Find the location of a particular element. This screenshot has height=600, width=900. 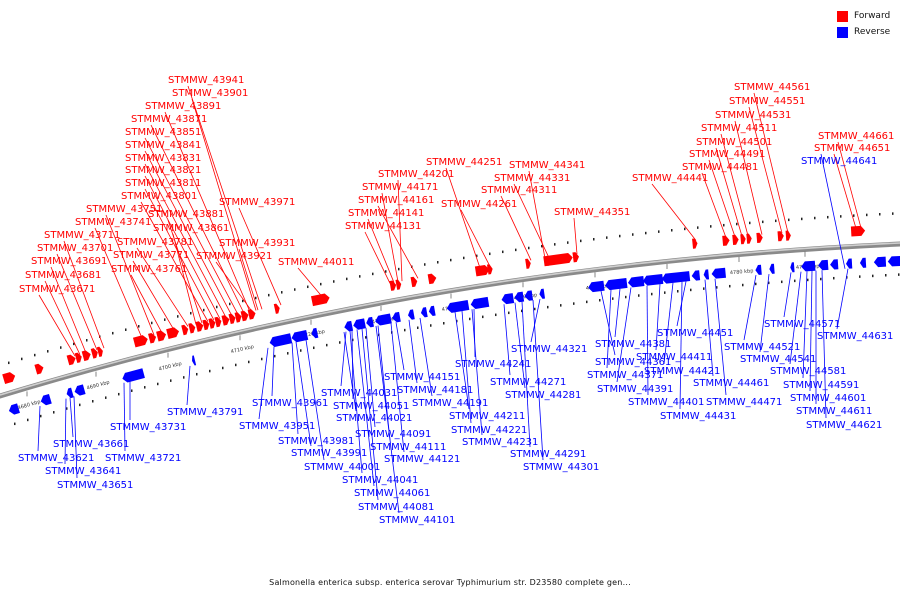

gene-label-stmmw-44521: STMMW_44521 is located at coordinates (762, 347).